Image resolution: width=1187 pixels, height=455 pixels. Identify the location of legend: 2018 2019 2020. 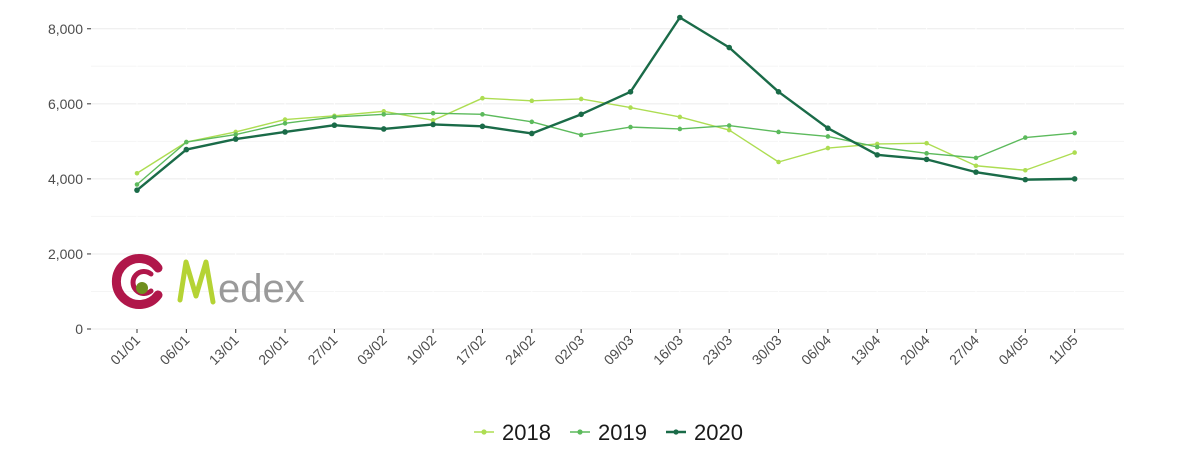
(608, 432).